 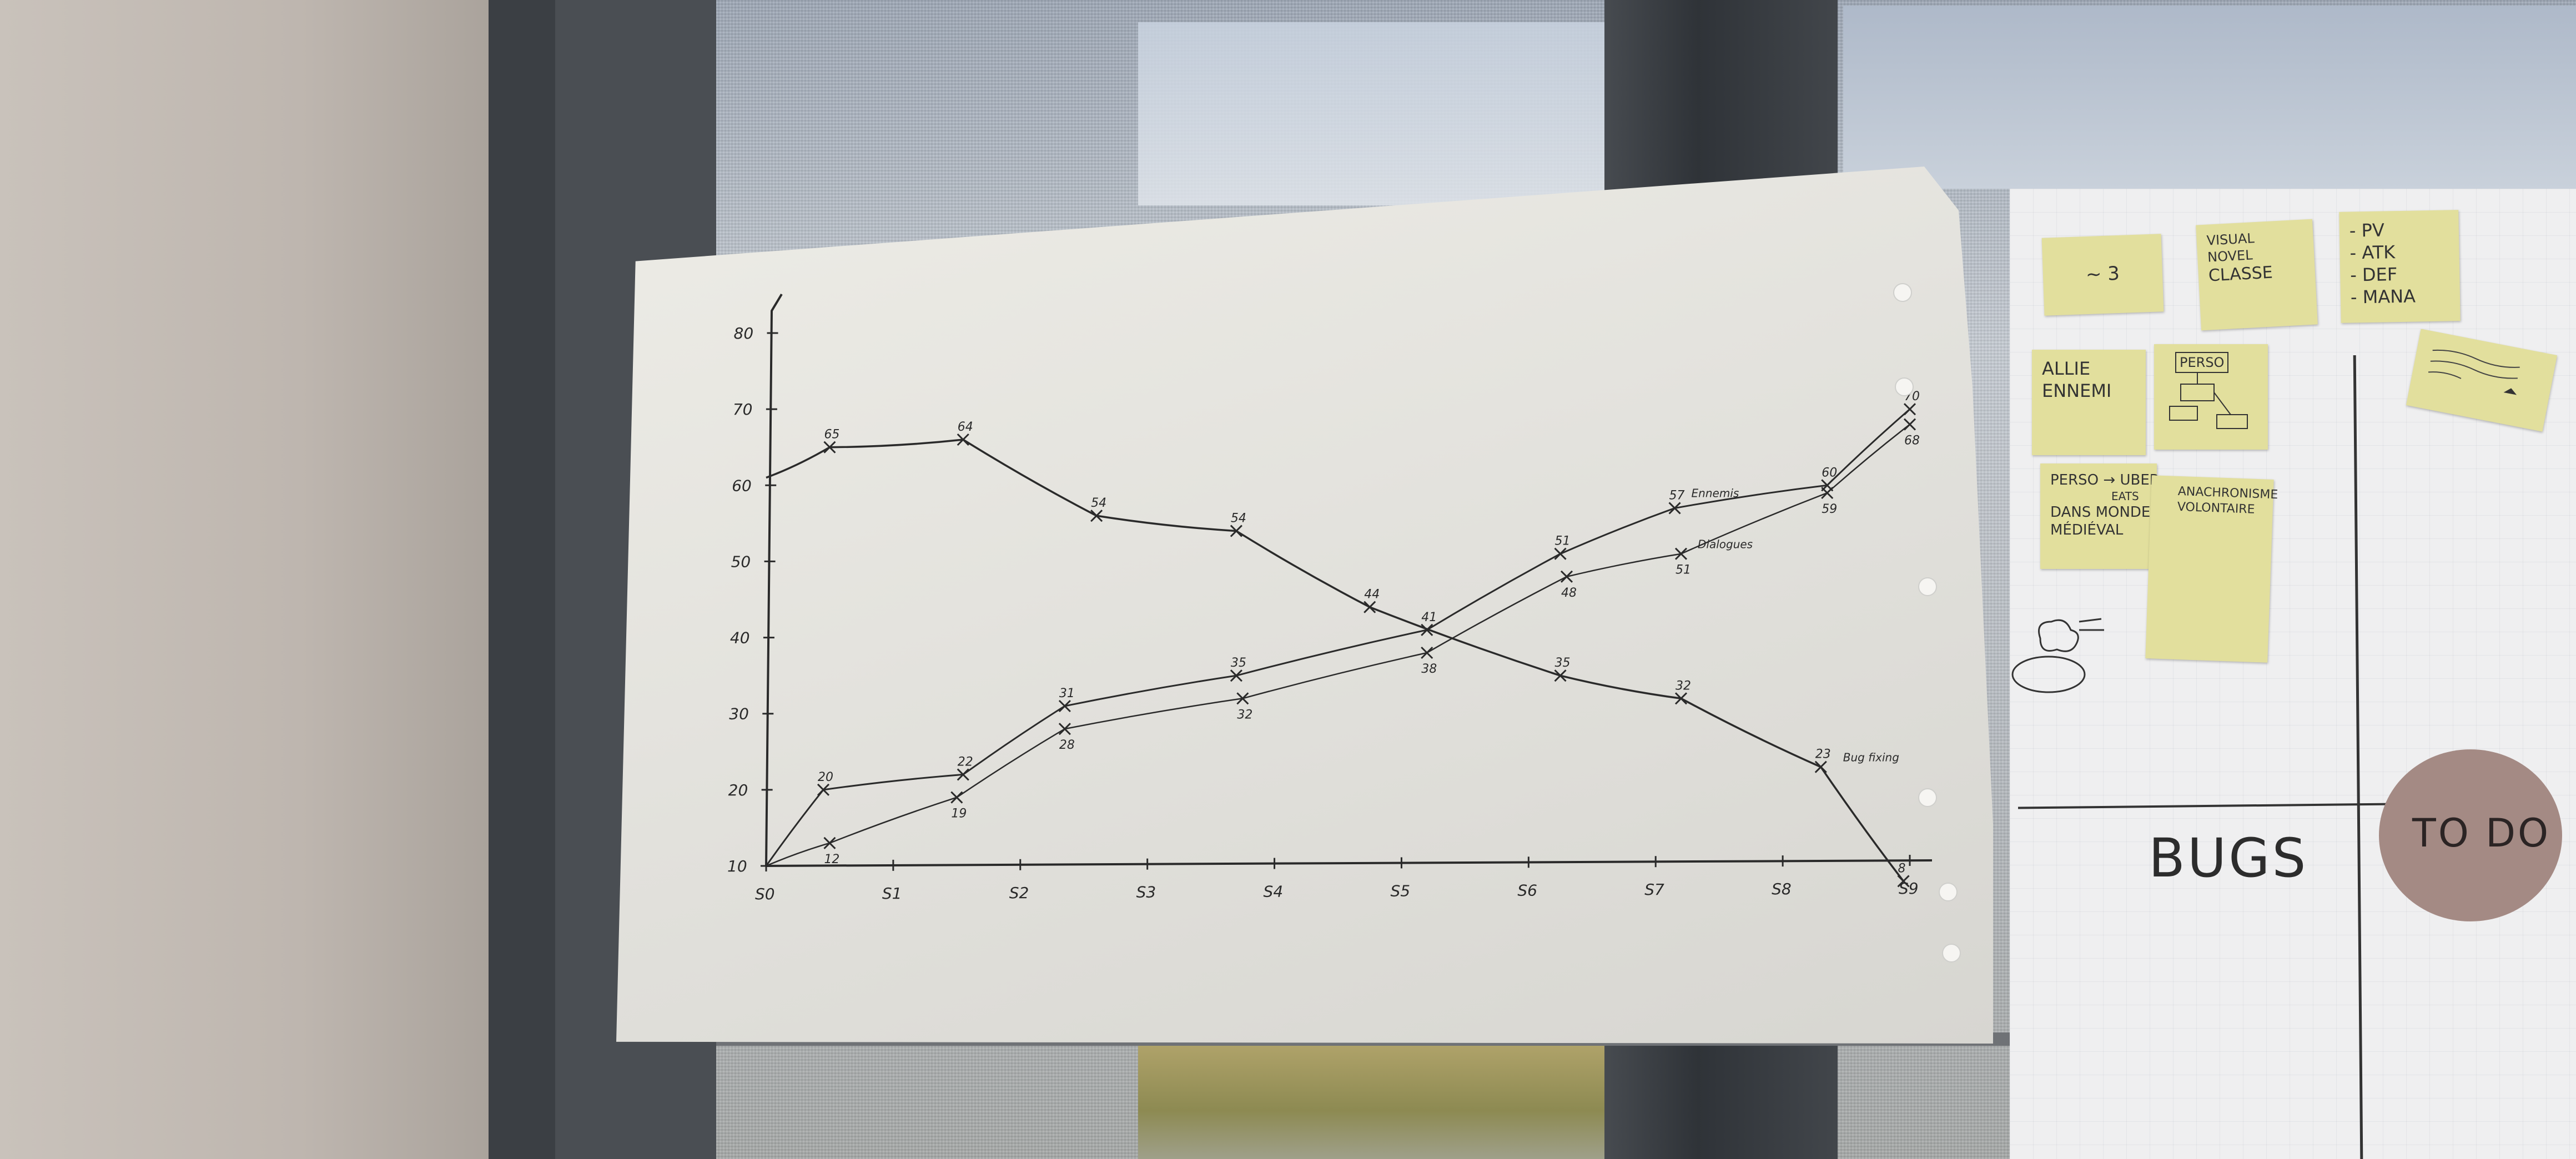 I want to click on data-label: 23, so click(x=1823, y=755).